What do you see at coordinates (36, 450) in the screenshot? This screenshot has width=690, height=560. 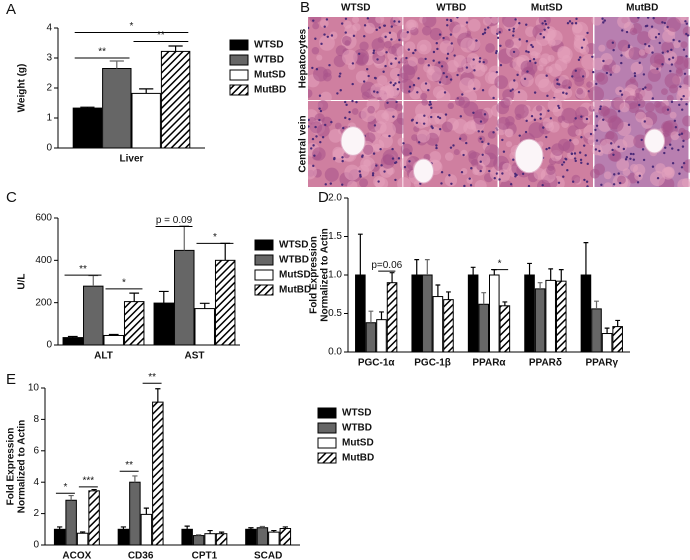 I see `y-tick-label: 6` at bounding box center [36, 450].